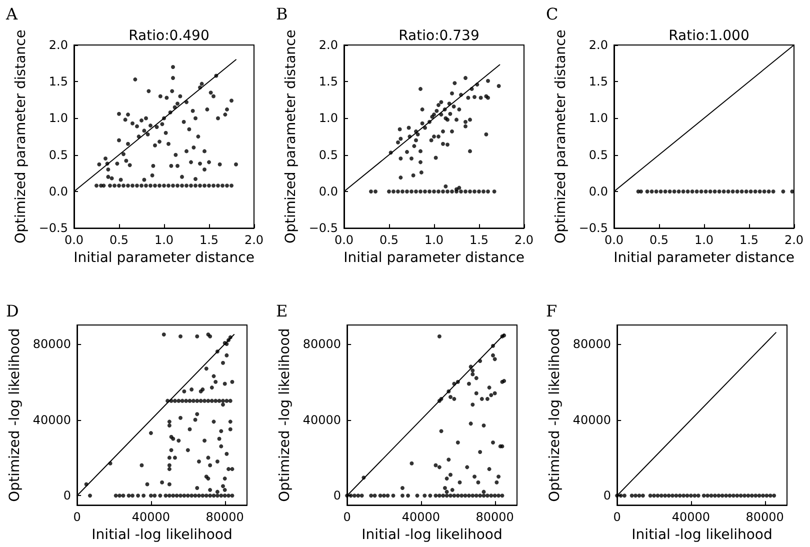  What do you see at coordinates (282, 14) in the screenshot?
I see `text: B` at bounding box center [282, 14].